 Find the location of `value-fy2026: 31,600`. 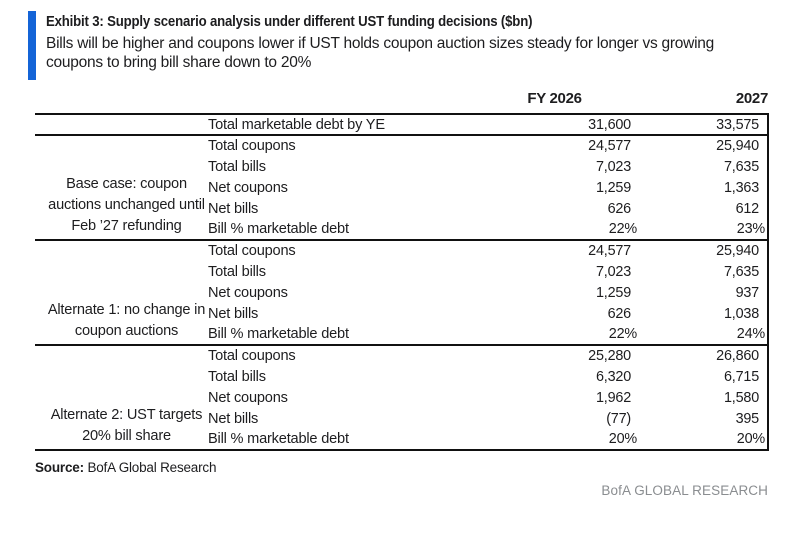

value-fy2026: 31,600 is located at coordinates (609, 124).